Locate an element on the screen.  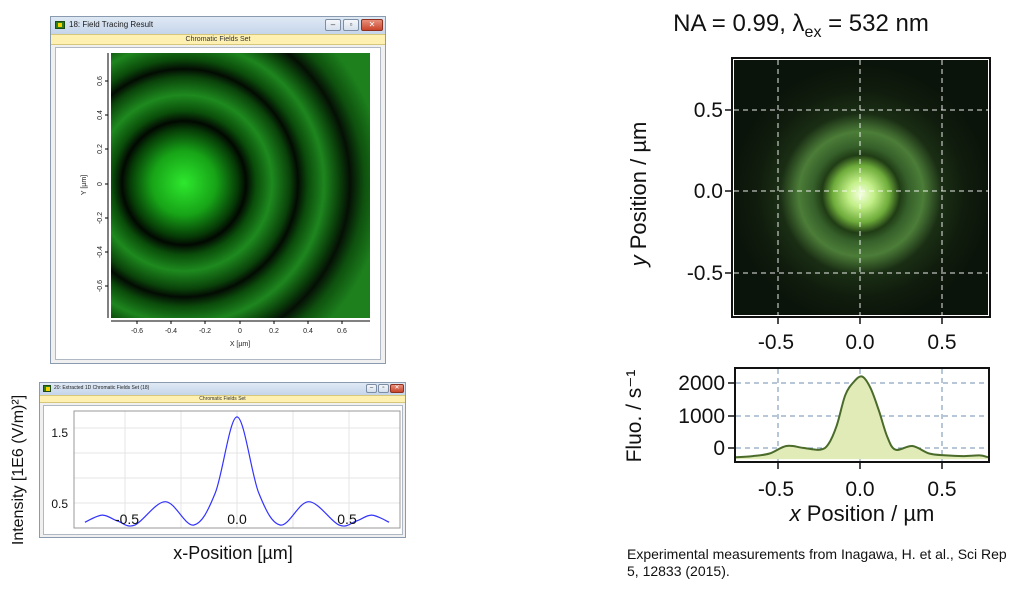
x-tick-label: 0.5 is located at coordinates (347, 519).